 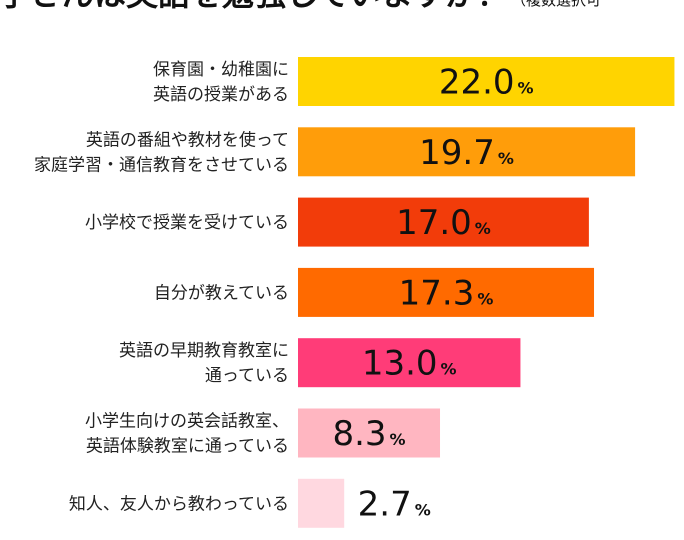 What do you see at coordinates (187, 422) in the screenshot?
I see `category-label-6-line-1: 小学生向けの英会話教室、` at bounding box center [187, 422].